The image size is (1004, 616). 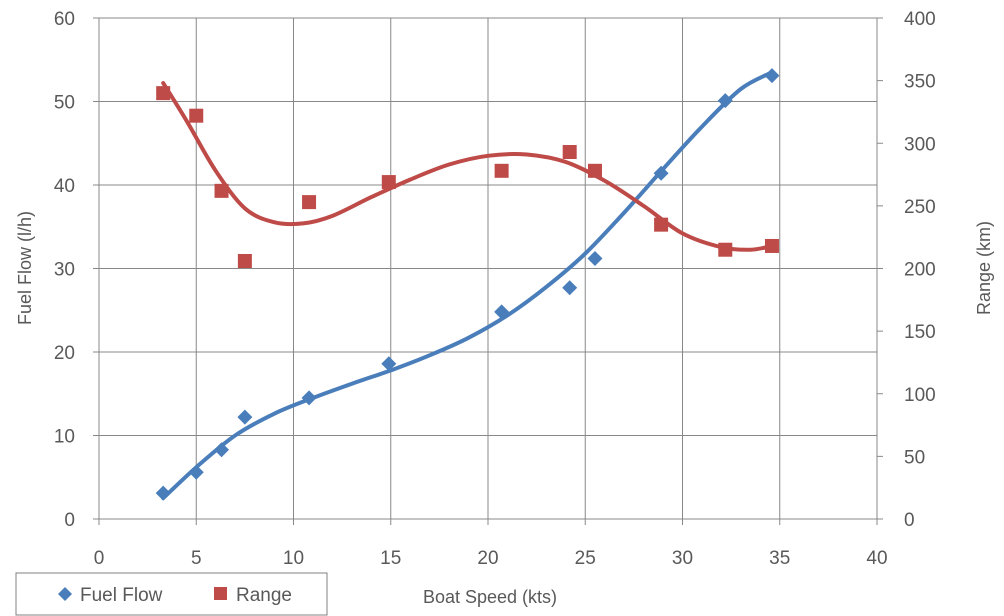 What do you see at coordinates (779, 558) in the screenshot?
I see `x-tick-label: 35` at bounding box center [779, 558].